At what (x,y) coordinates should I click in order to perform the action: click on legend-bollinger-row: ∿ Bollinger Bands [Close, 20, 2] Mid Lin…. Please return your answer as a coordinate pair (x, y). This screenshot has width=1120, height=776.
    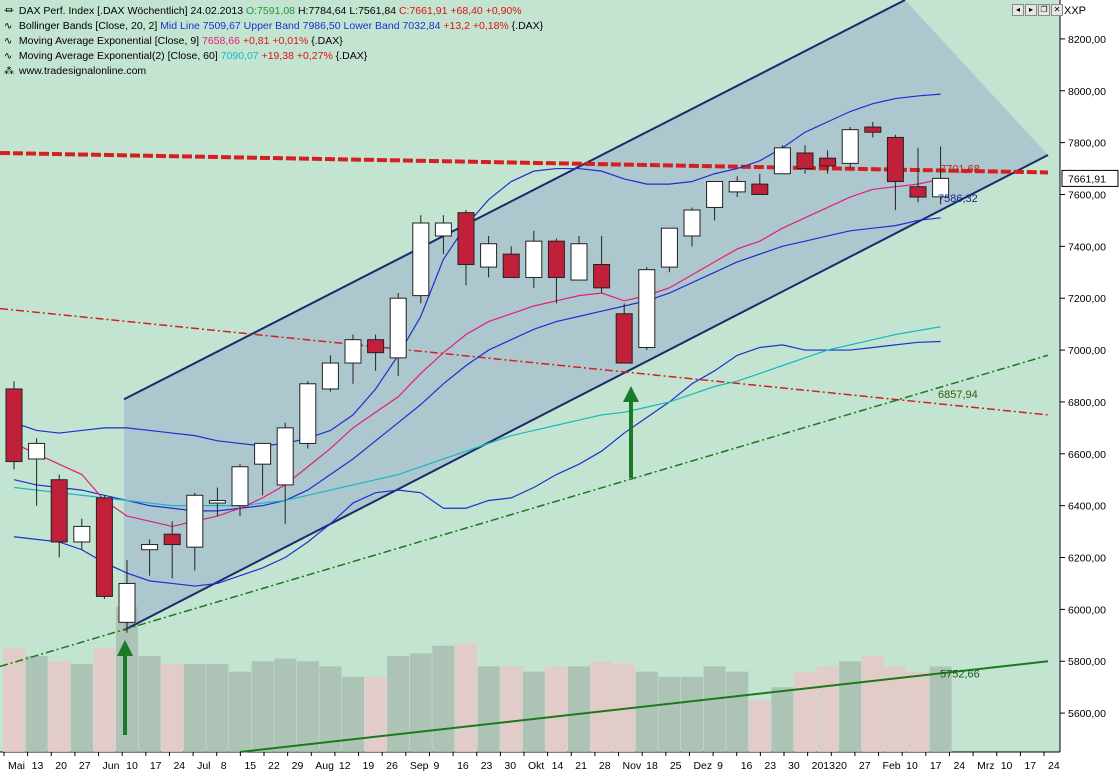
    Looking at the image, I should click on (273, 26).